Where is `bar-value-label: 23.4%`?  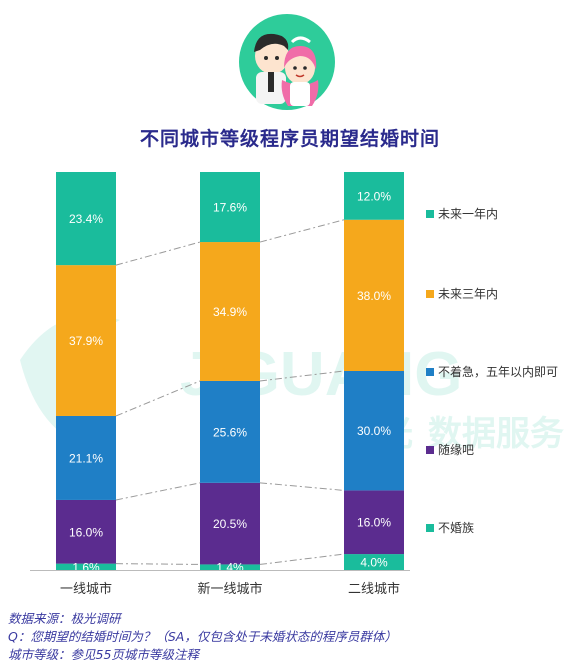
bar-value-label: 23.4% is located at coordinates (86, 219).